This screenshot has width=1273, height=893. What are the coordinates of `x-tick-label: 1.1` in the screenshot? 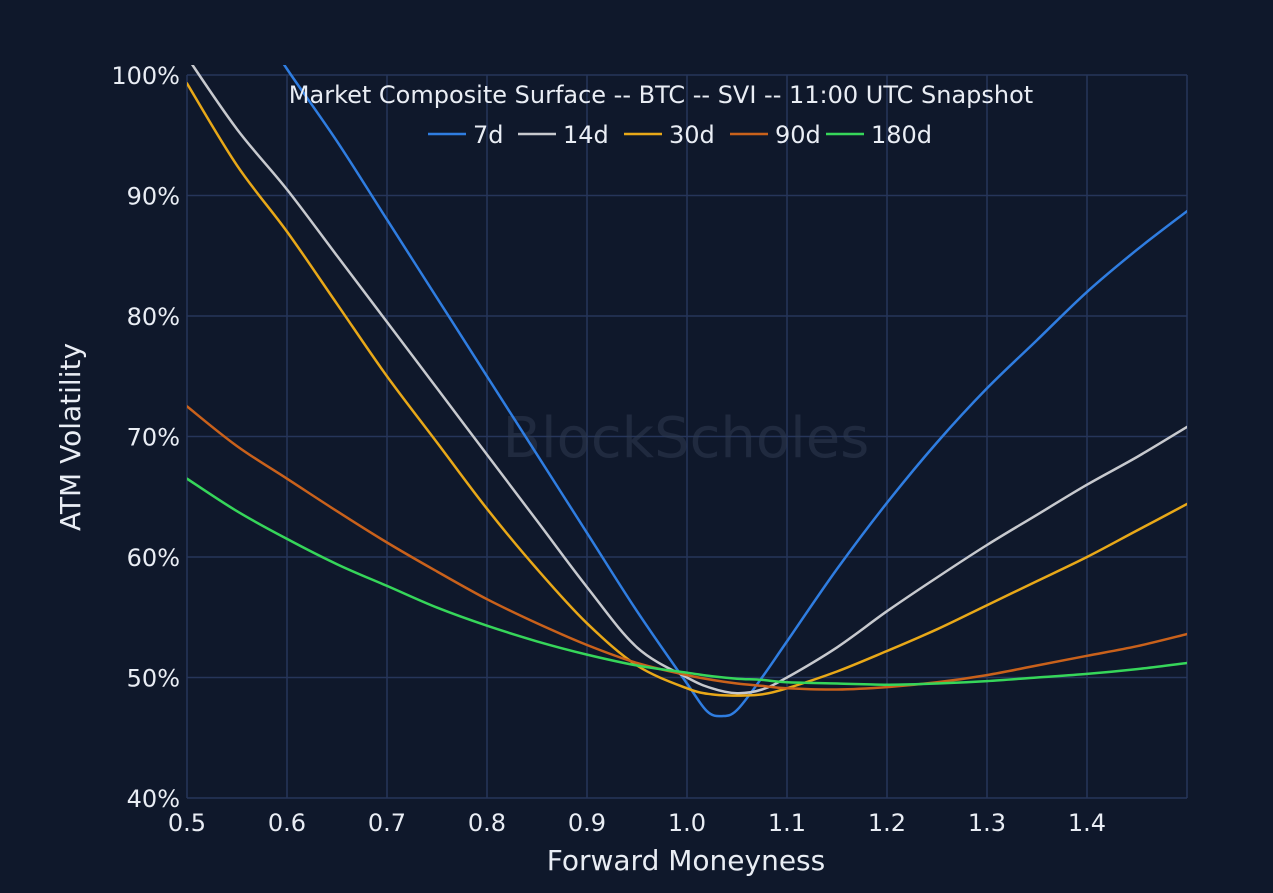 It's located at (787, 823).